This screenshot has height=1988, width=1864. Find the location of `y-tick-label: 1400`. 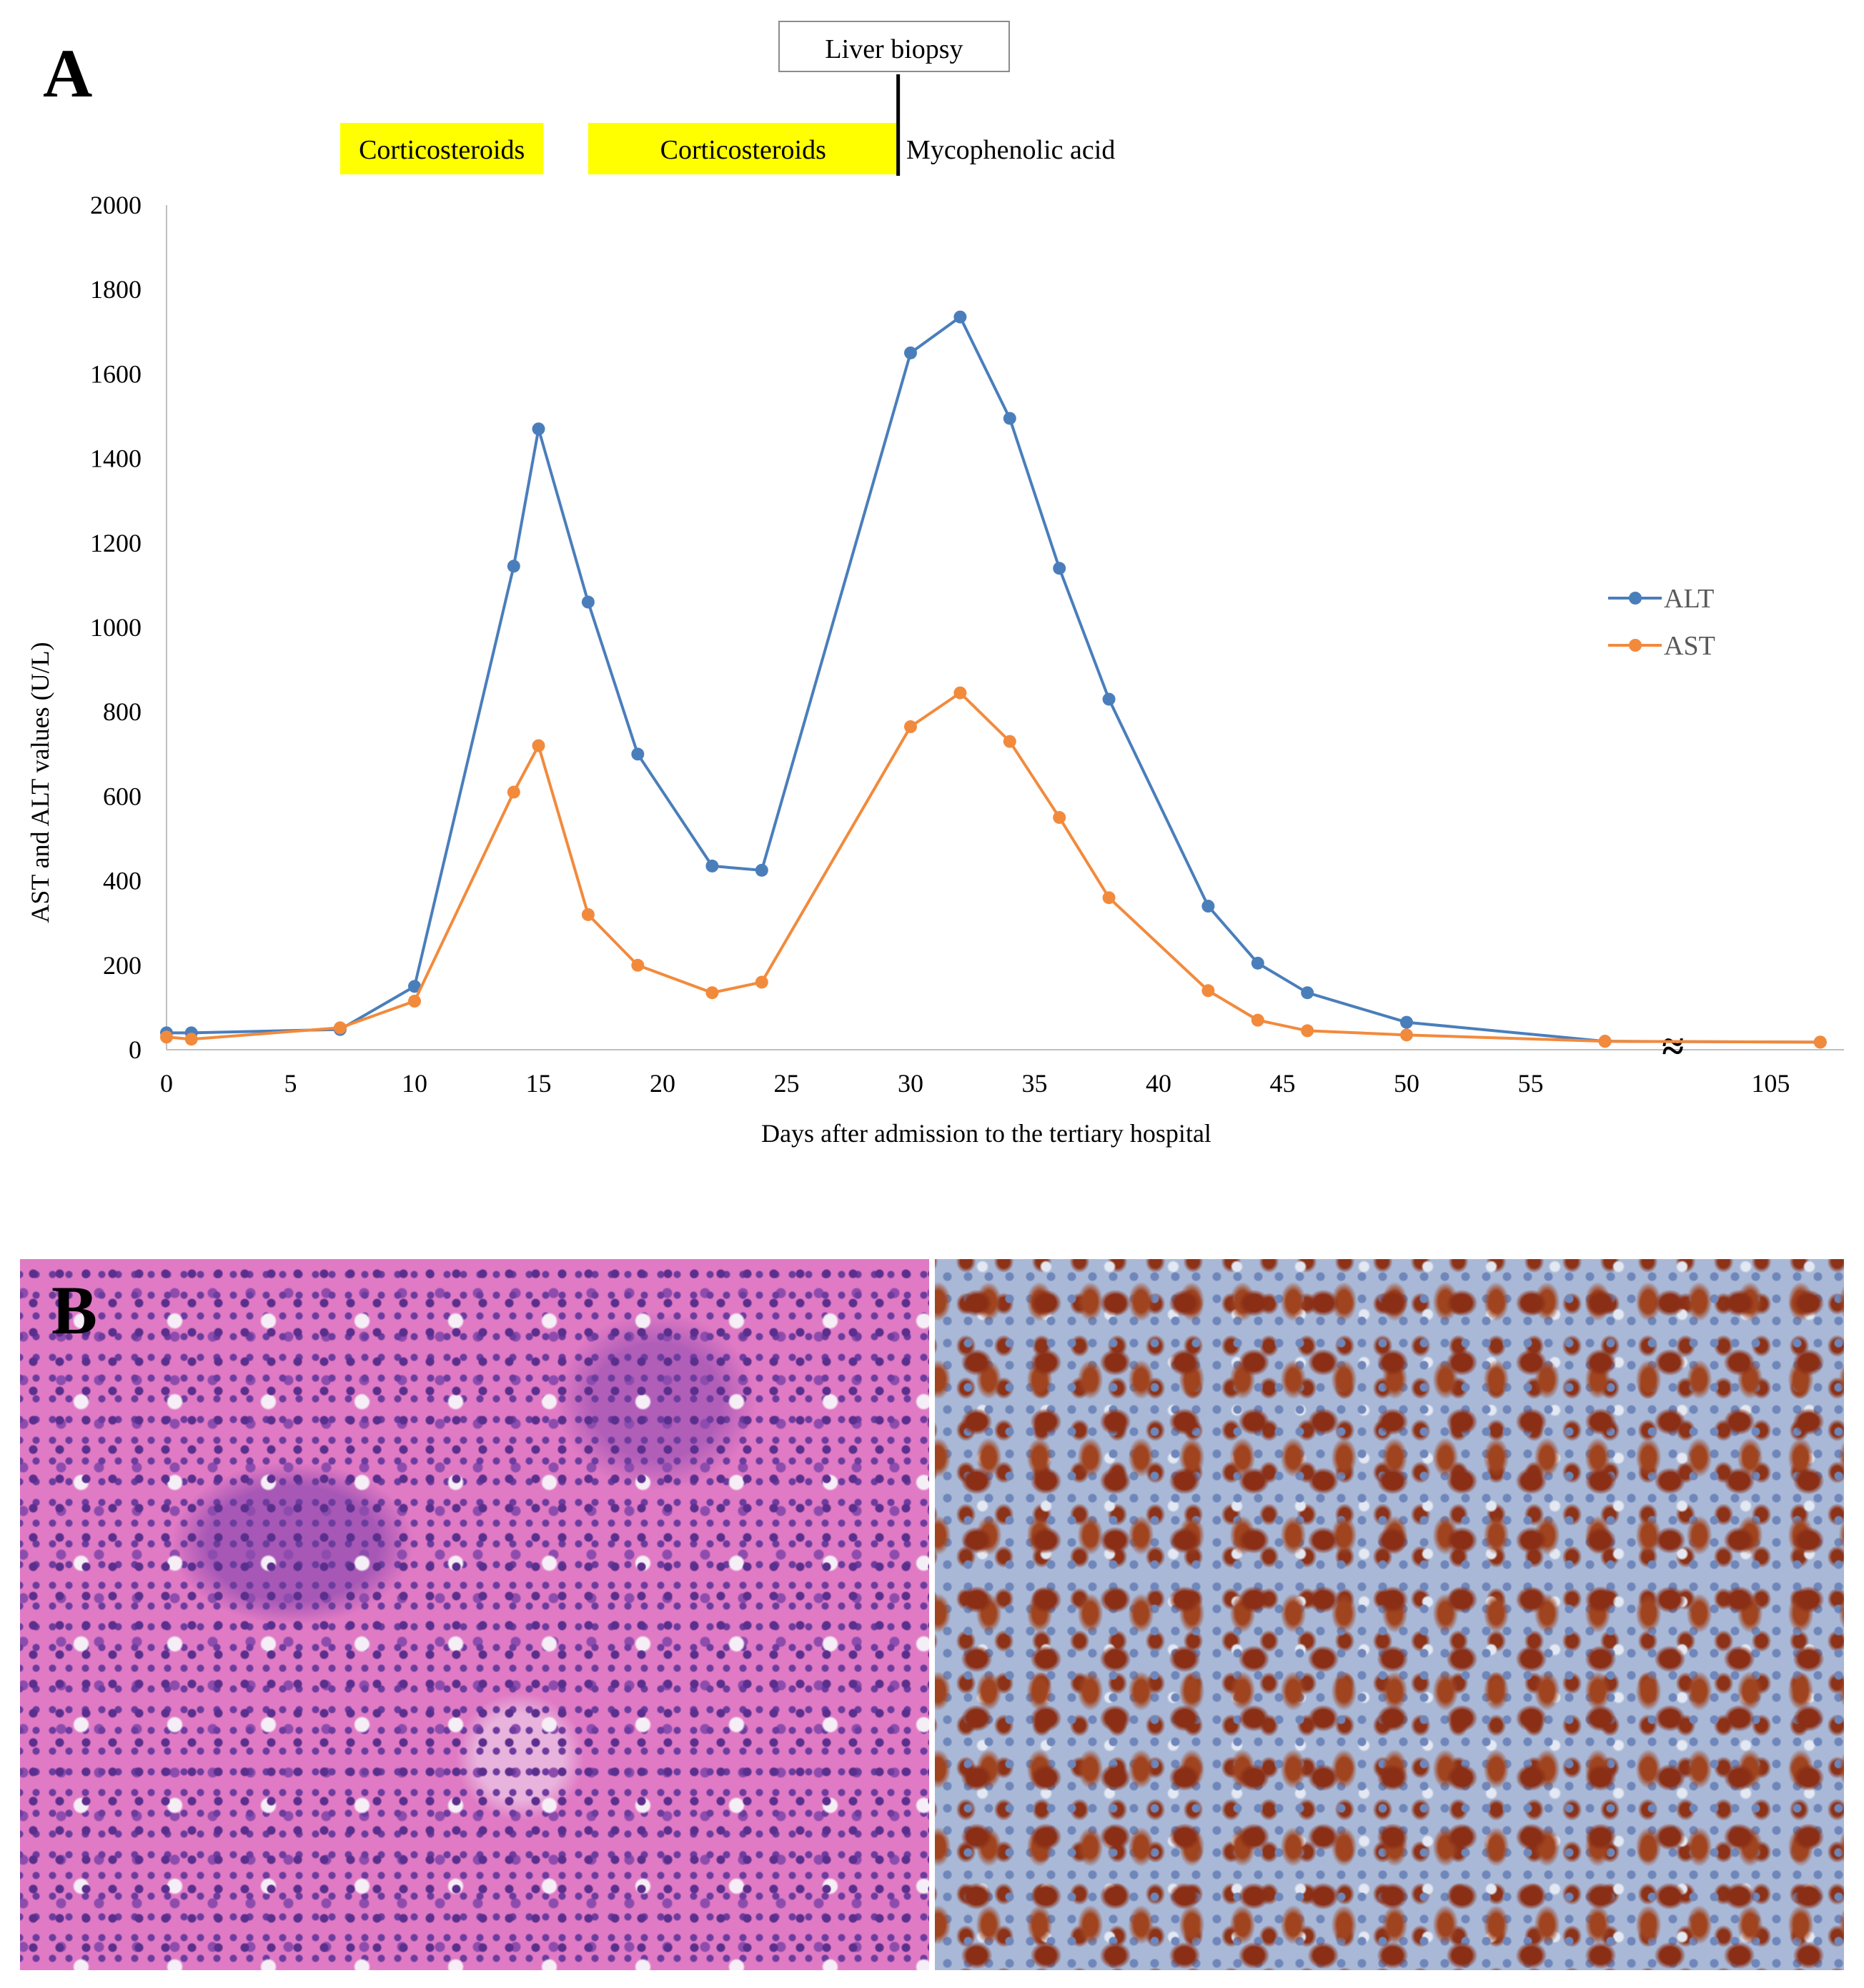

y-tick-label: 1400 is located at coordinates (116, 458).